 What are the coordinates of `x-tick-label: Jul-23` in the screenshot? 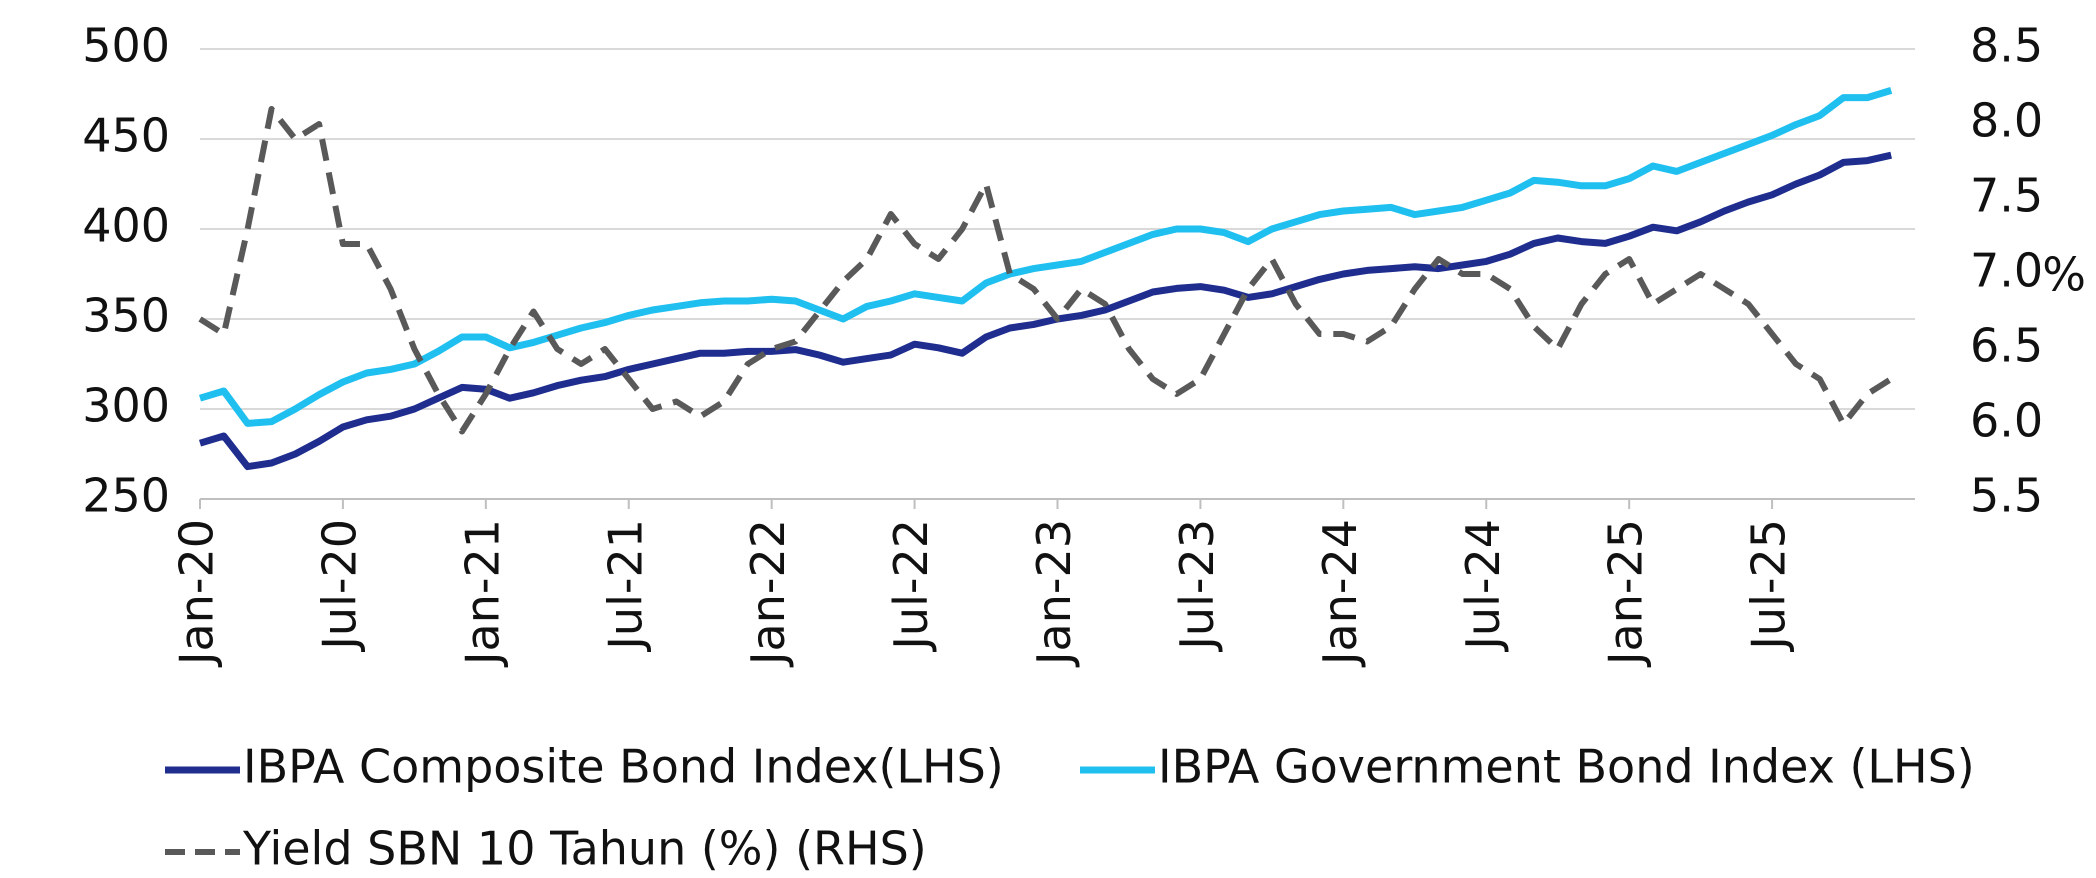 It's located at (1197, 586).